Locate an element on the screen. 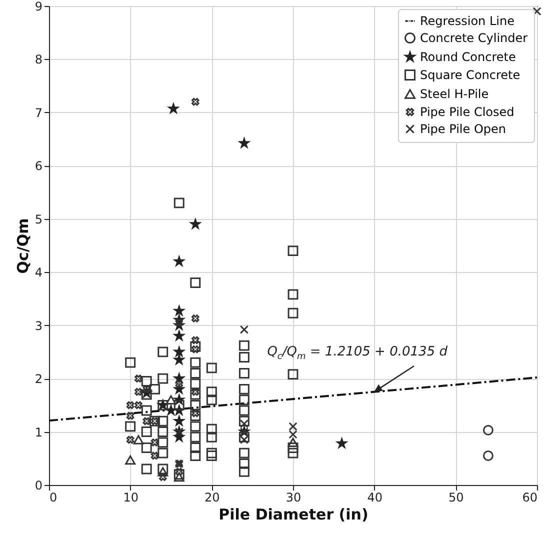 The height and width of the screenshot is (541, 549). x-tick-label: 10 is located at coordinates (130, 497).